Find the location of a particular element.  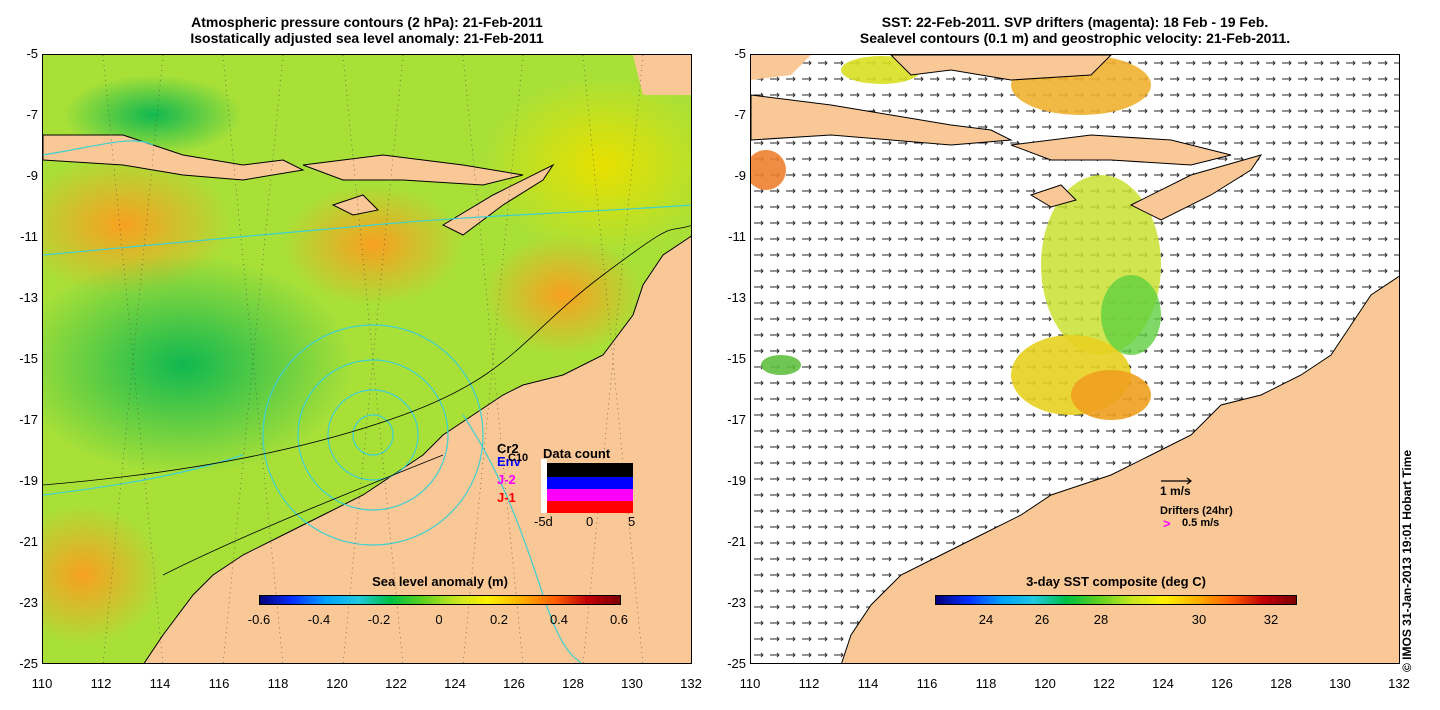

north-ocean-strip is located at coordinates (367, 67).